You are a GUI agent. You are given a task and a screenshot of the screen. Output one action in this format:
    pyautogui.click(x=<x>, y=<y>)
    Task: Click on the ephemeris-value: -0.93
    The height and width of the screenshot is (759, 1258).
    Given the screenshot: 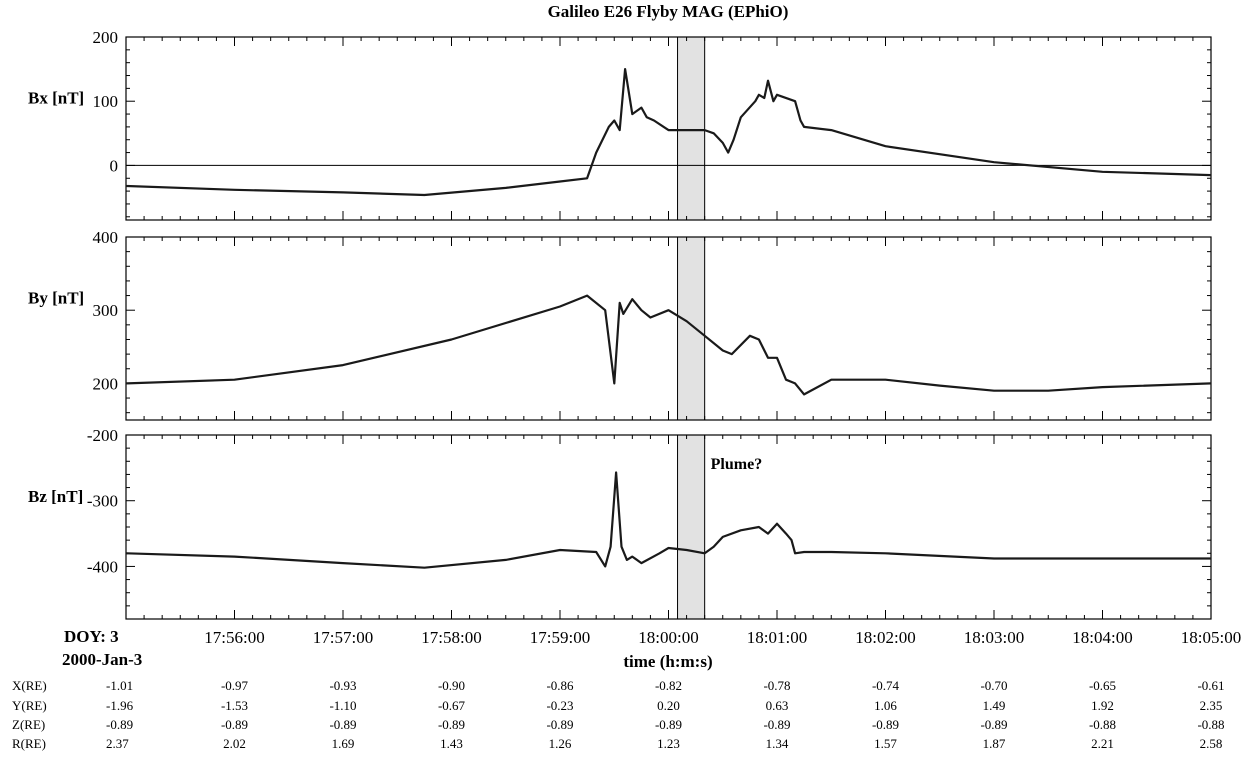 What is the action you would take?
    pyautogui.click(x=342, y=685)
    